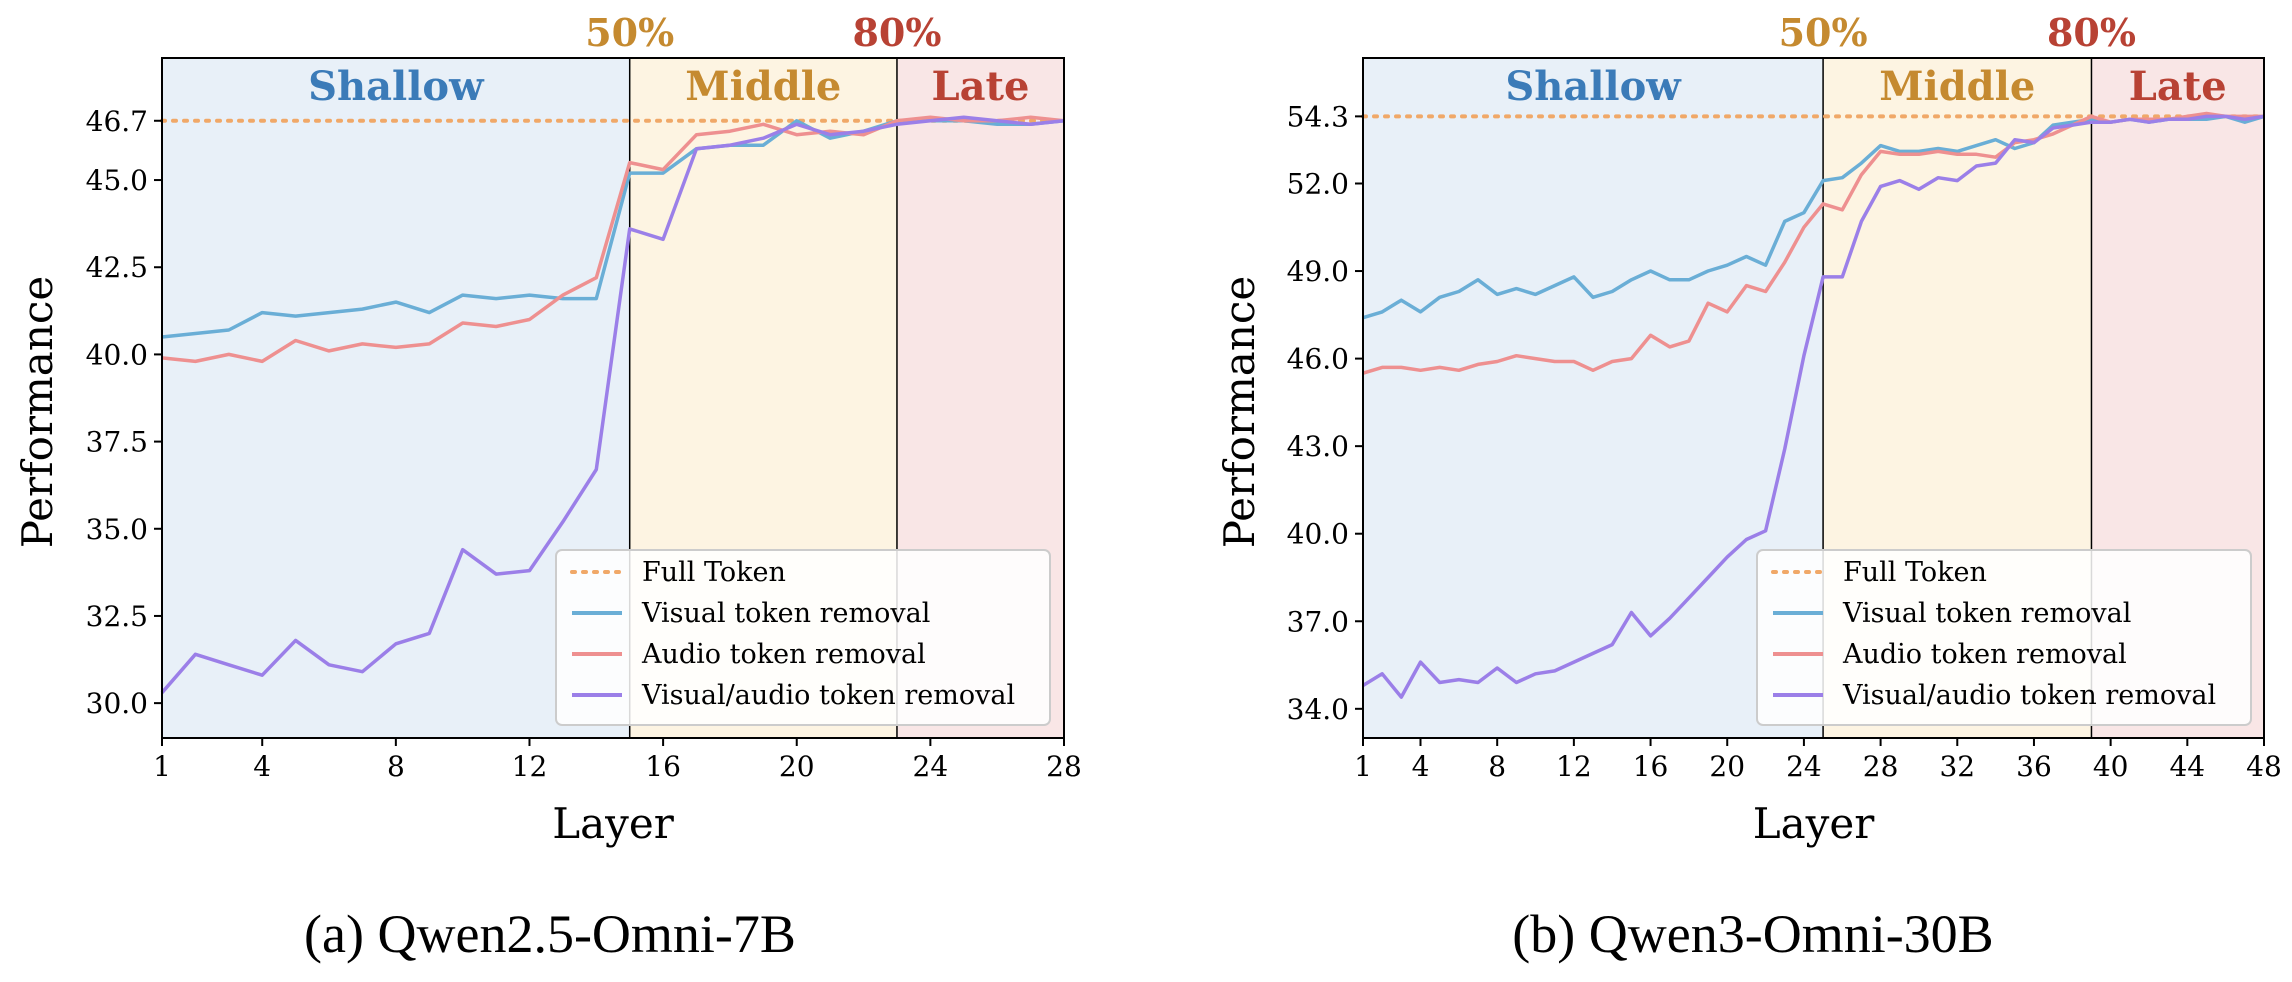  Describe the element at coordinates (1318, 359) in the screenshot. I see `y-tick-label: 46.0` at that location.